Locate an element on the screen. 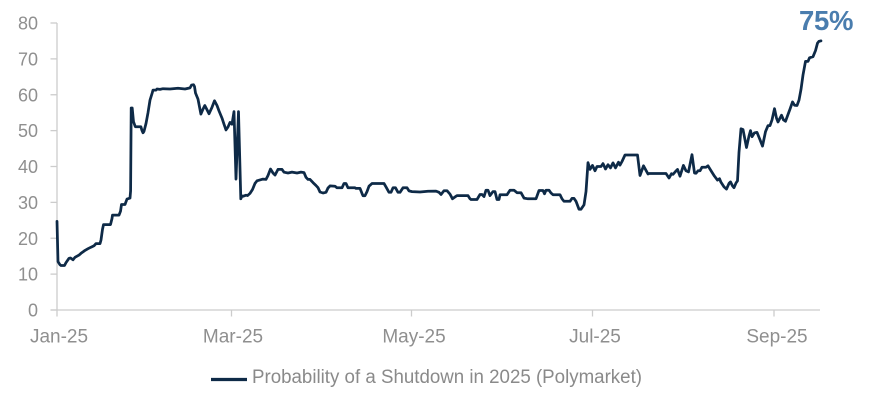 The height and width of the screenshot is (405, 885). svg-text: 70 is located at coordinates (28, 59).